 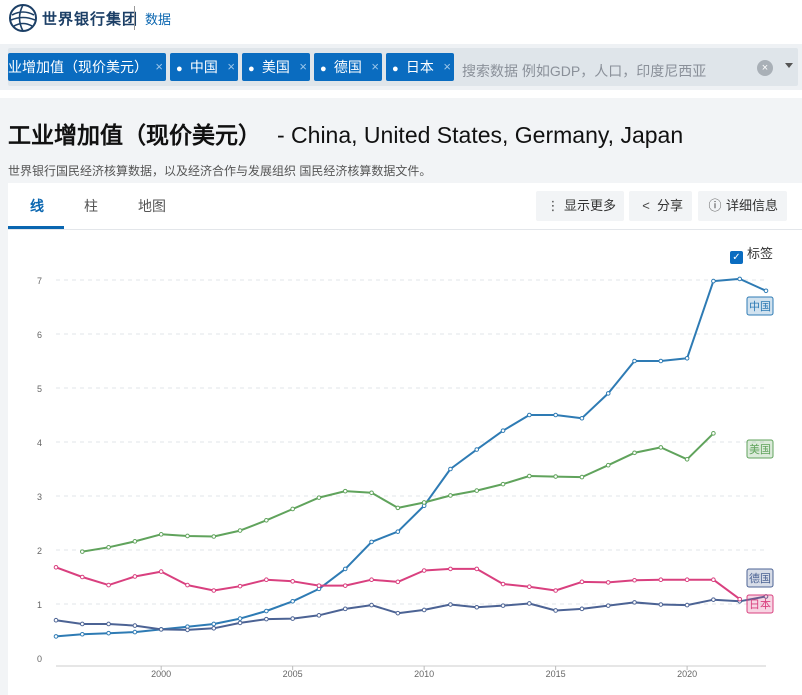 I want to click on checkbox-checked-icon: ✓, so click(x=736, y=257).